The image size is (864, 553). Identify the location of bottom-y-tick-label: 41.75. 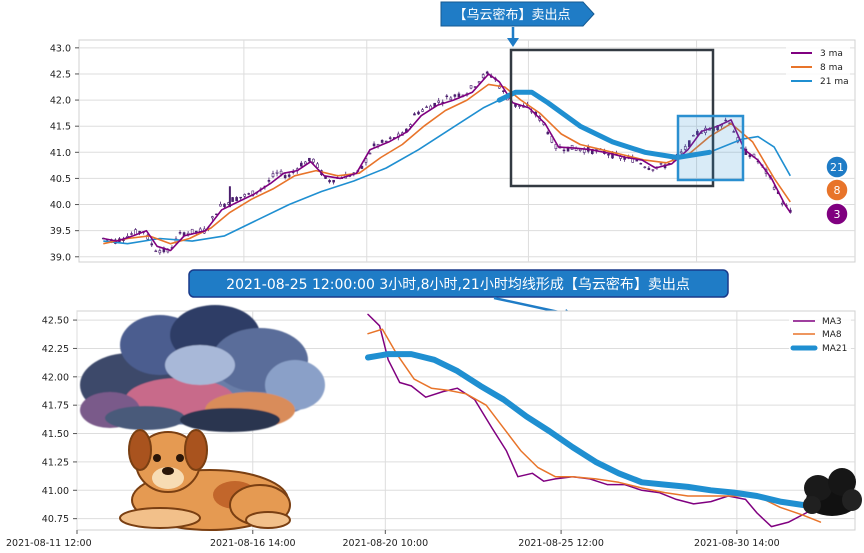
(55, 406).